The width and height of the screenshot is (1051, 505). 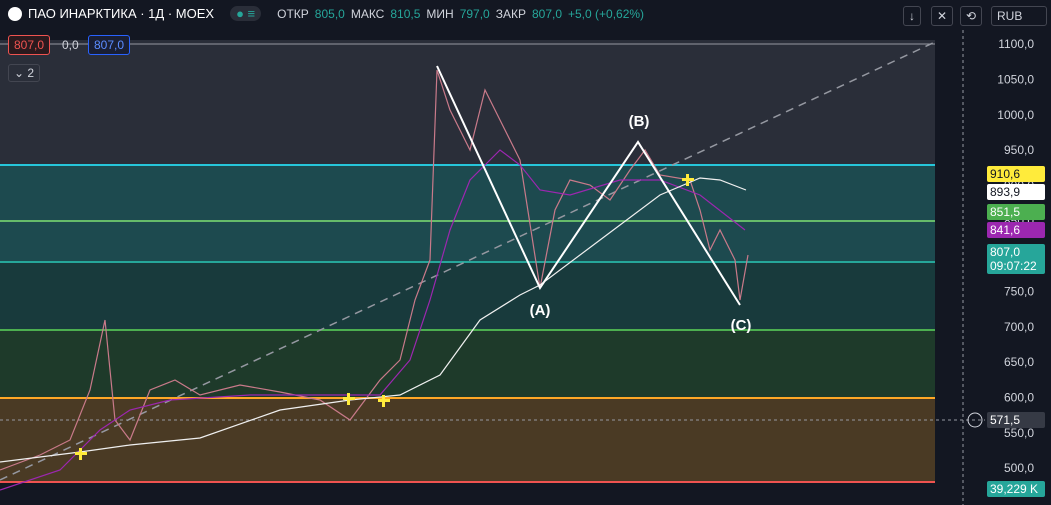 I want to click on ohlc-value: 805,0, so click(x=329, y=13).